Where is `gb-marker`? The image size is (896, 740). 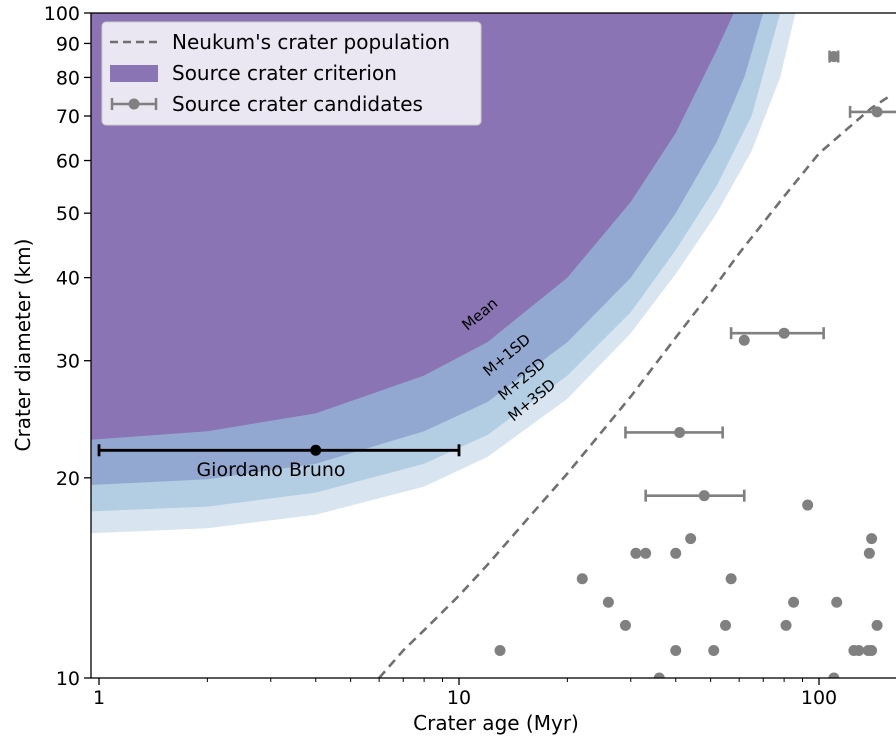 gb-marker is located at coordinates (316, 450).